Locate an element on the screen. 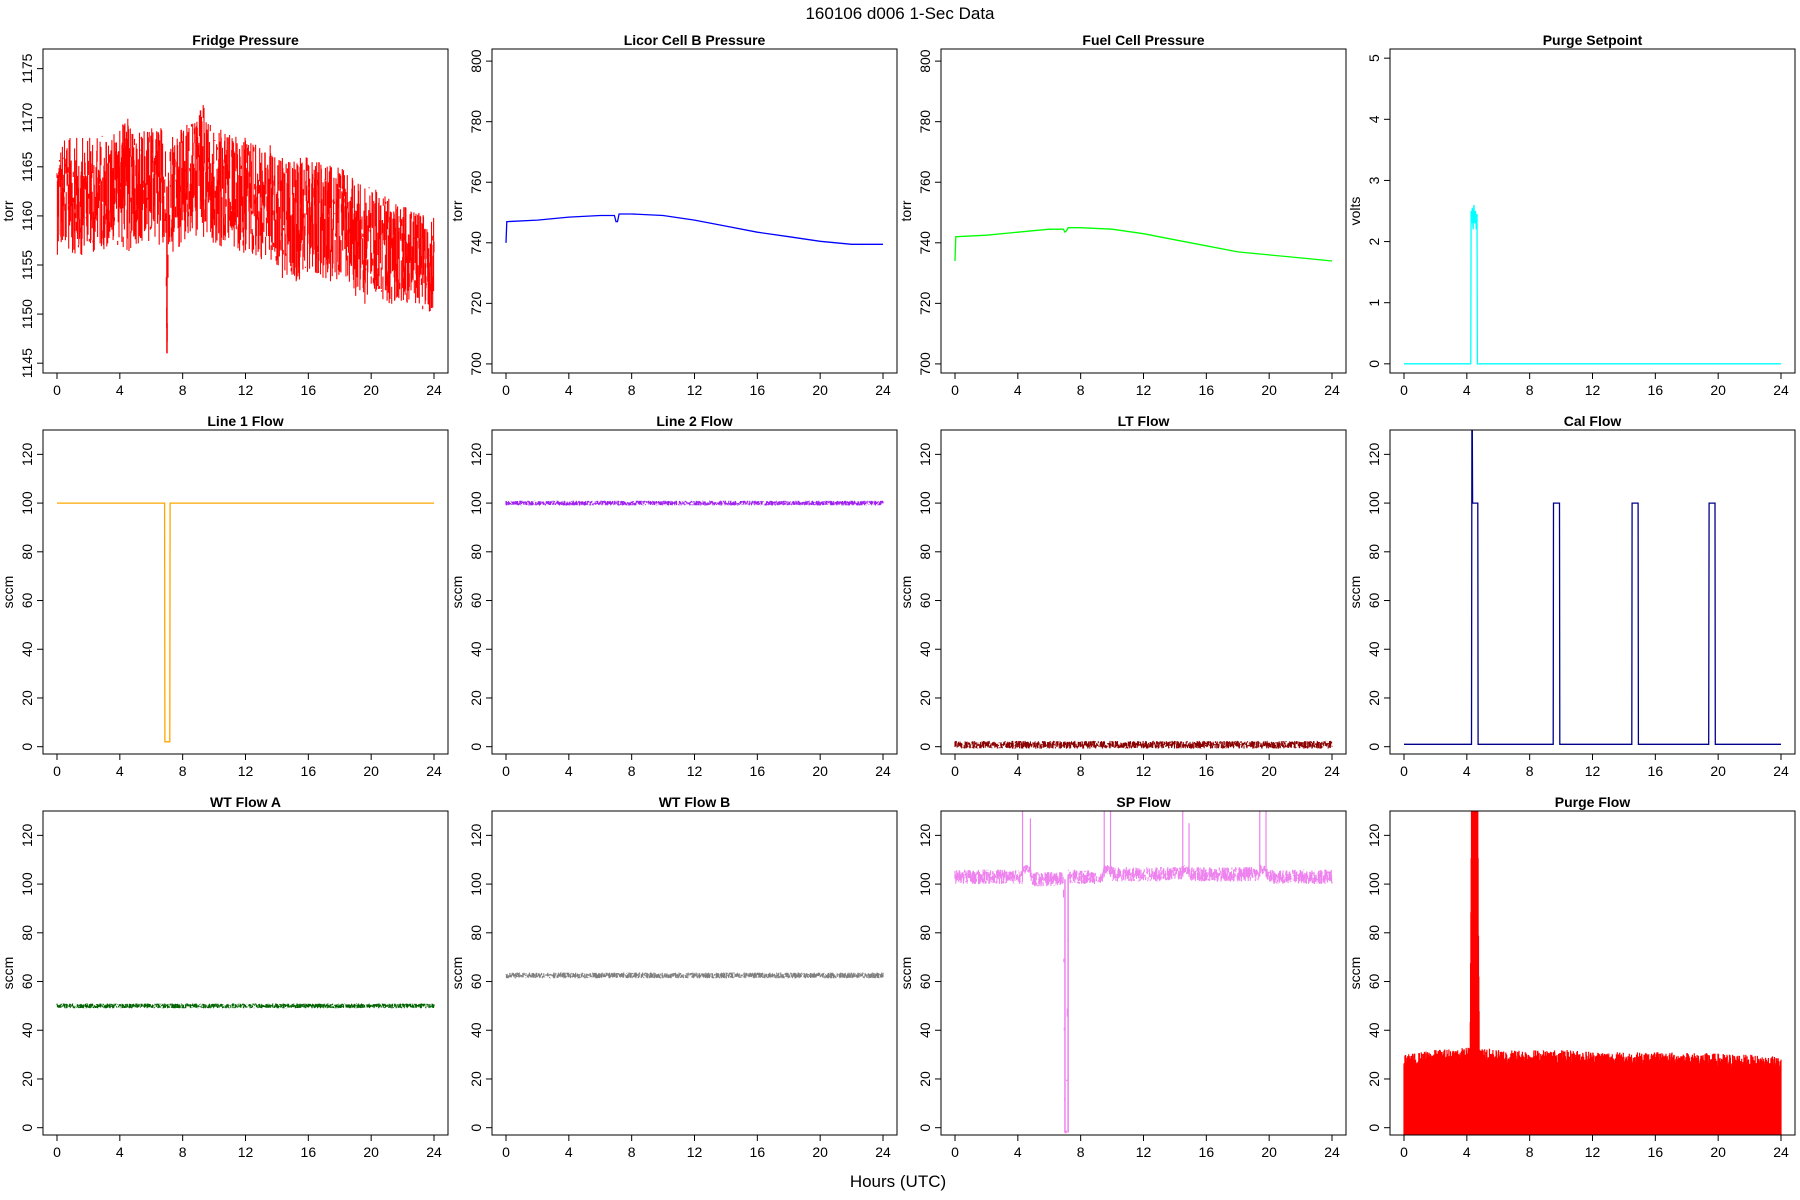 The image size is (1800, 1200). panel-title: Licor Cell B Pressure is located at coordinates (695, 40).